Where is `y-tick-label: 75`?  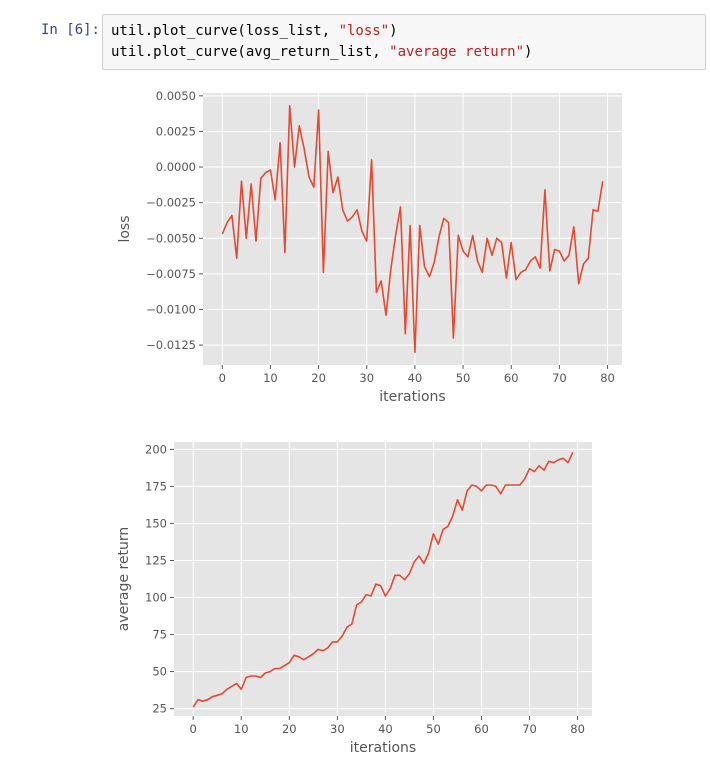
y-tick-label: 75 is located at coordinates (159, 635).